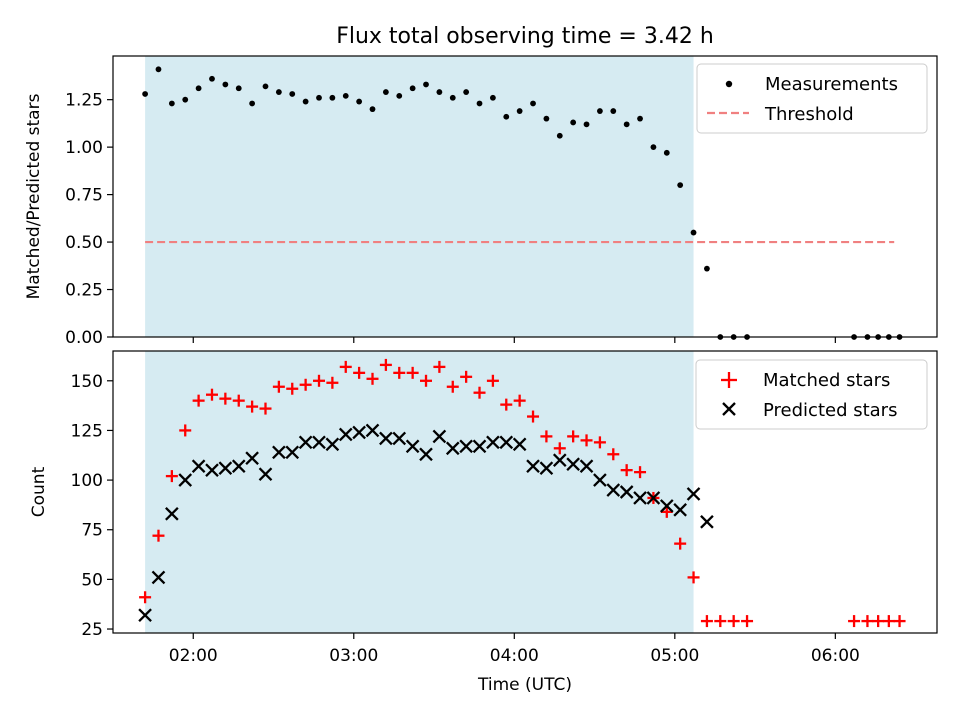  What do you see at coordinates (809, 114) in the screenshot?
I see `legend-threshold-label: Threshold` at bounding box center [809, 114].